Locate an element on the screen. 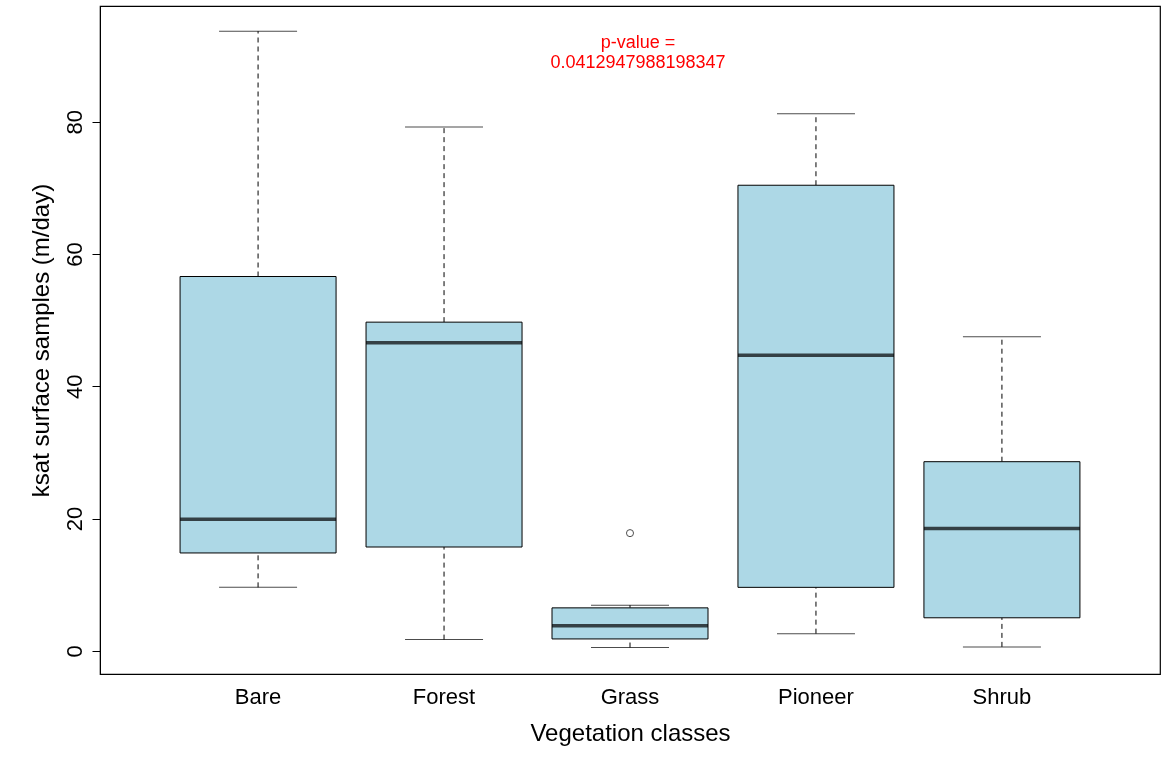 The image size is (1162, 779). annotation: p-value = 0.0412947988198347 is located at coordinates (638, 52).